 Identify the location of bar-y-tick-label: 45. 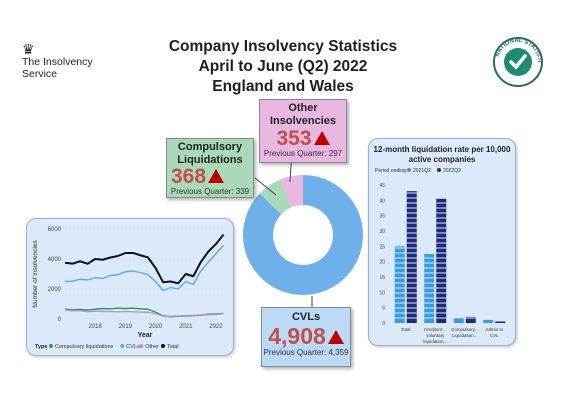
(382, 186).